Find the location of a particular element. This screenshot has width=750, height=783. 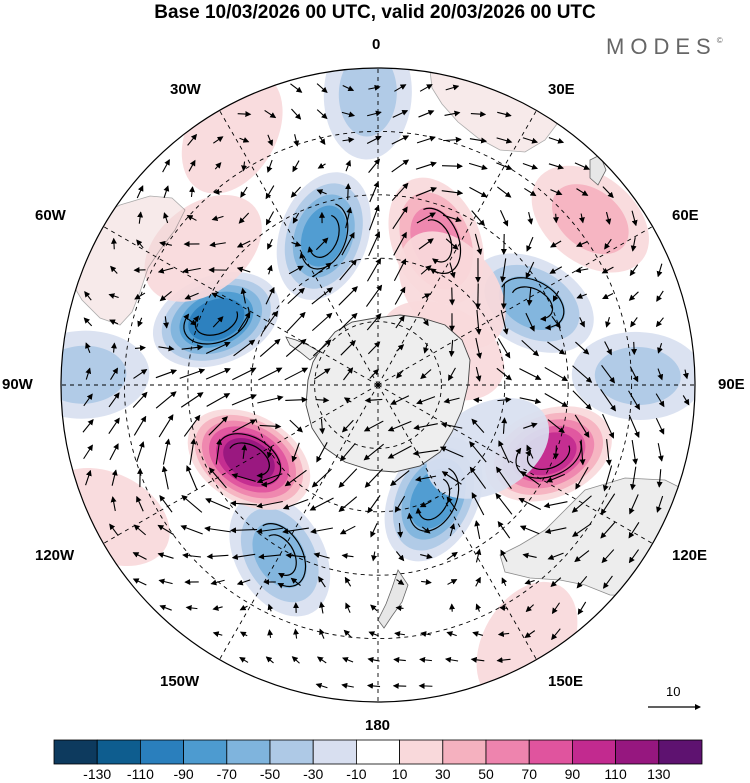

antarctica-landmass is located at coordinates (388, 393).